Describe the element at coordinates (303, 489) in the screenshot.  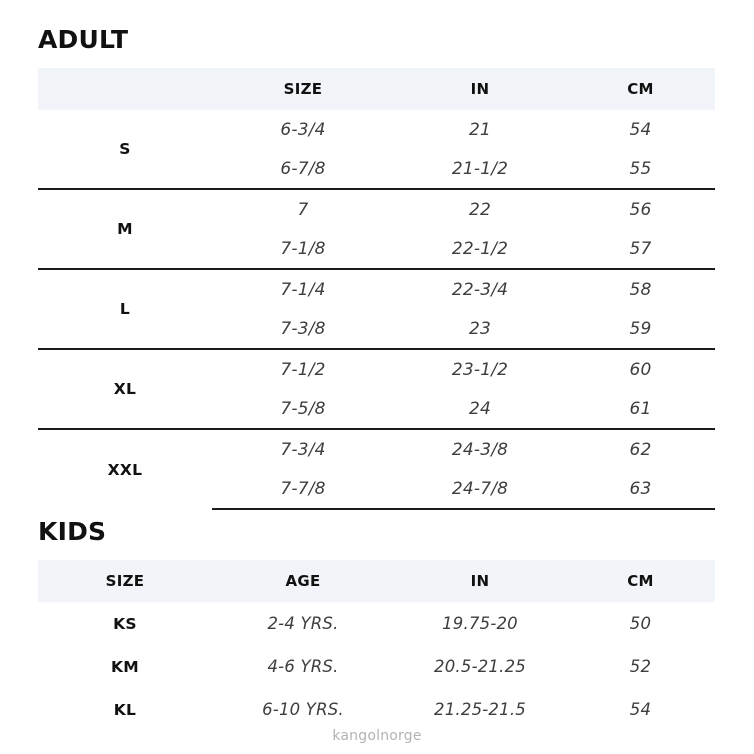
I see `adult-cell-size: 7-7/8` at that location.